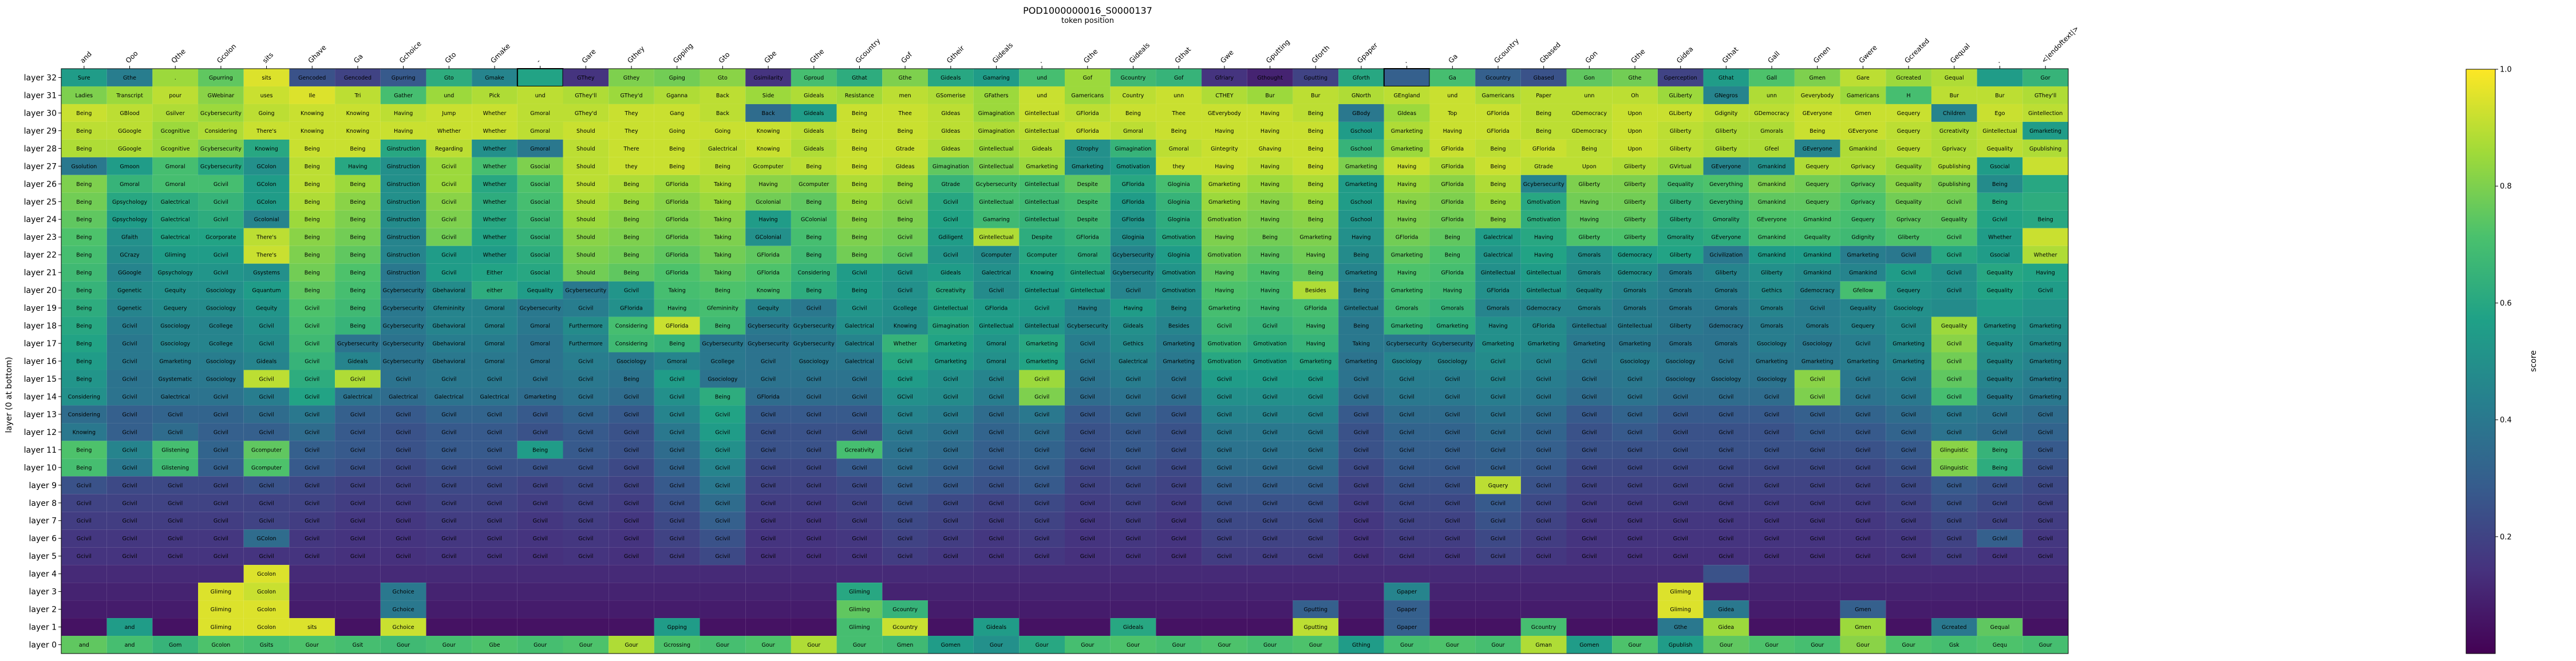 Image resolution: width=2576 pixels, height=661 pixels. What do you see at coordinates (500, 53) in the screenshot?
I see `x-tick-label: Gmake` at bounding box center [500, 53].